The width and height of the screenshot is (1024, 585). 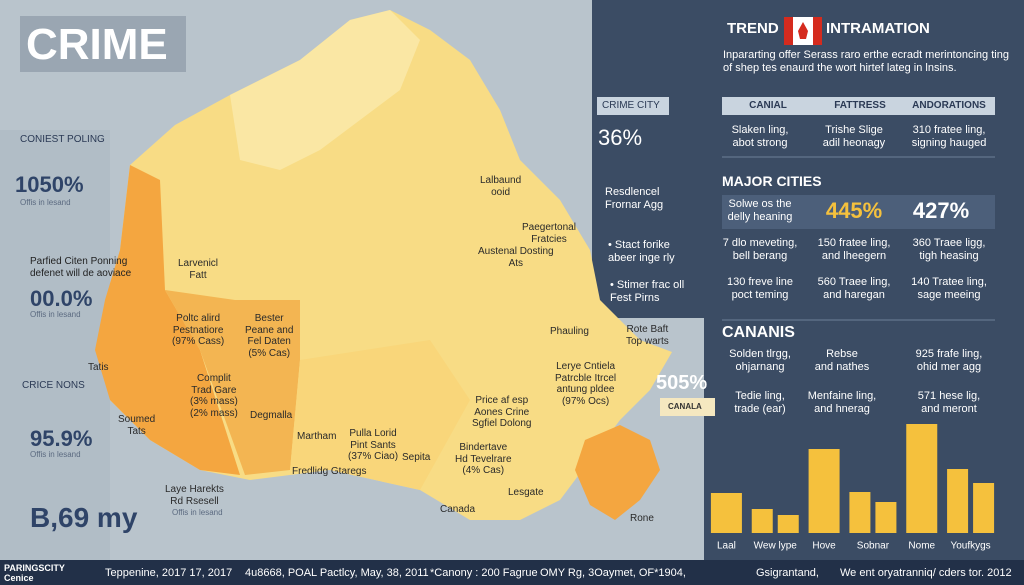 What do you see at coordinates (758, 332) in the screenshot?
I see `section-title: CANANIS` at bounding box center [758, 332].